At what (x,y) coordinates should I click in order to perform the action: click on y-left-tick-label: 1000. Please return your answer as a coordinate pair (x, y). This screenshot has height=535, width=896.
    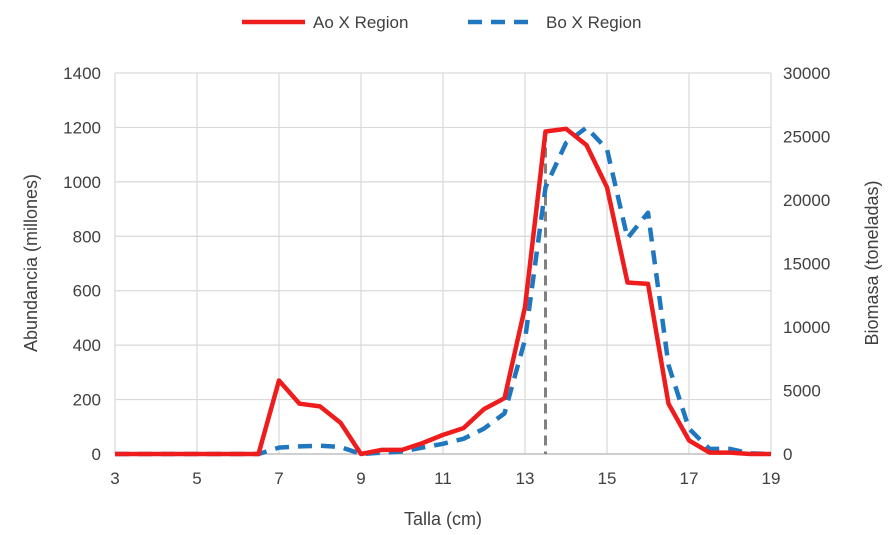
    Looking at the image, I should click on (82, 182).